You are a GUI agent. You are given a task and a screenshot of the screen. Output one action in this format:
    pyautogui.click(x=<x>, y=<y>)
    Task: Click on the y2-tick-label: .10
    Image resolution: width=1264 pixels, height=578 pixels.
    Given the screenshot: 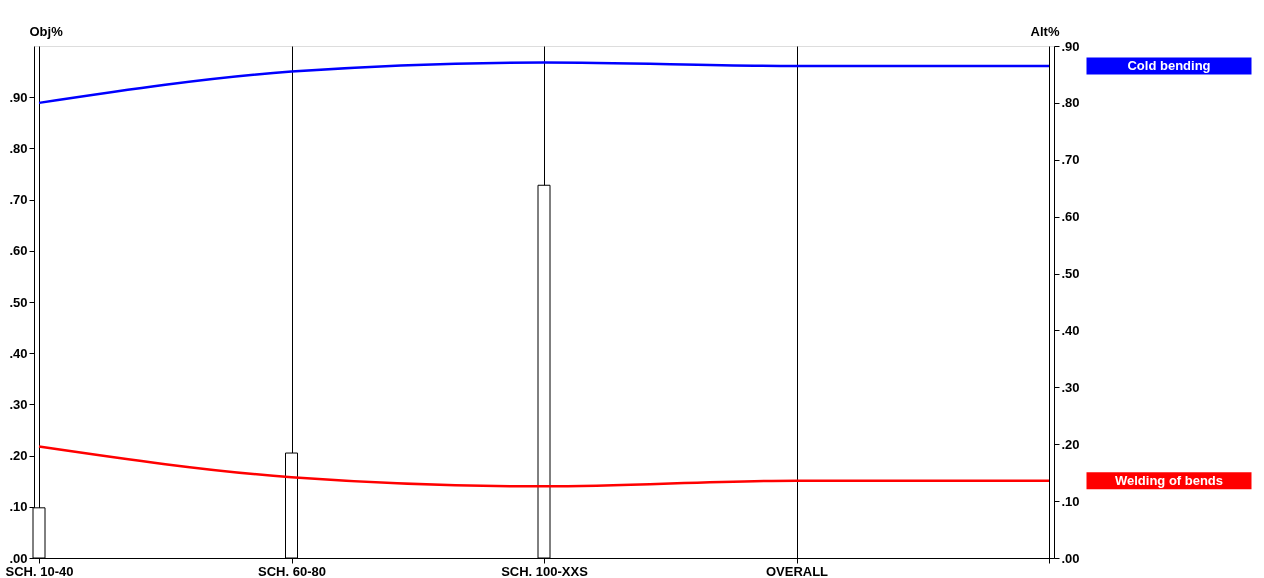 What is the action you would take?
    pyautogui.click(x=1070, y=501)
    